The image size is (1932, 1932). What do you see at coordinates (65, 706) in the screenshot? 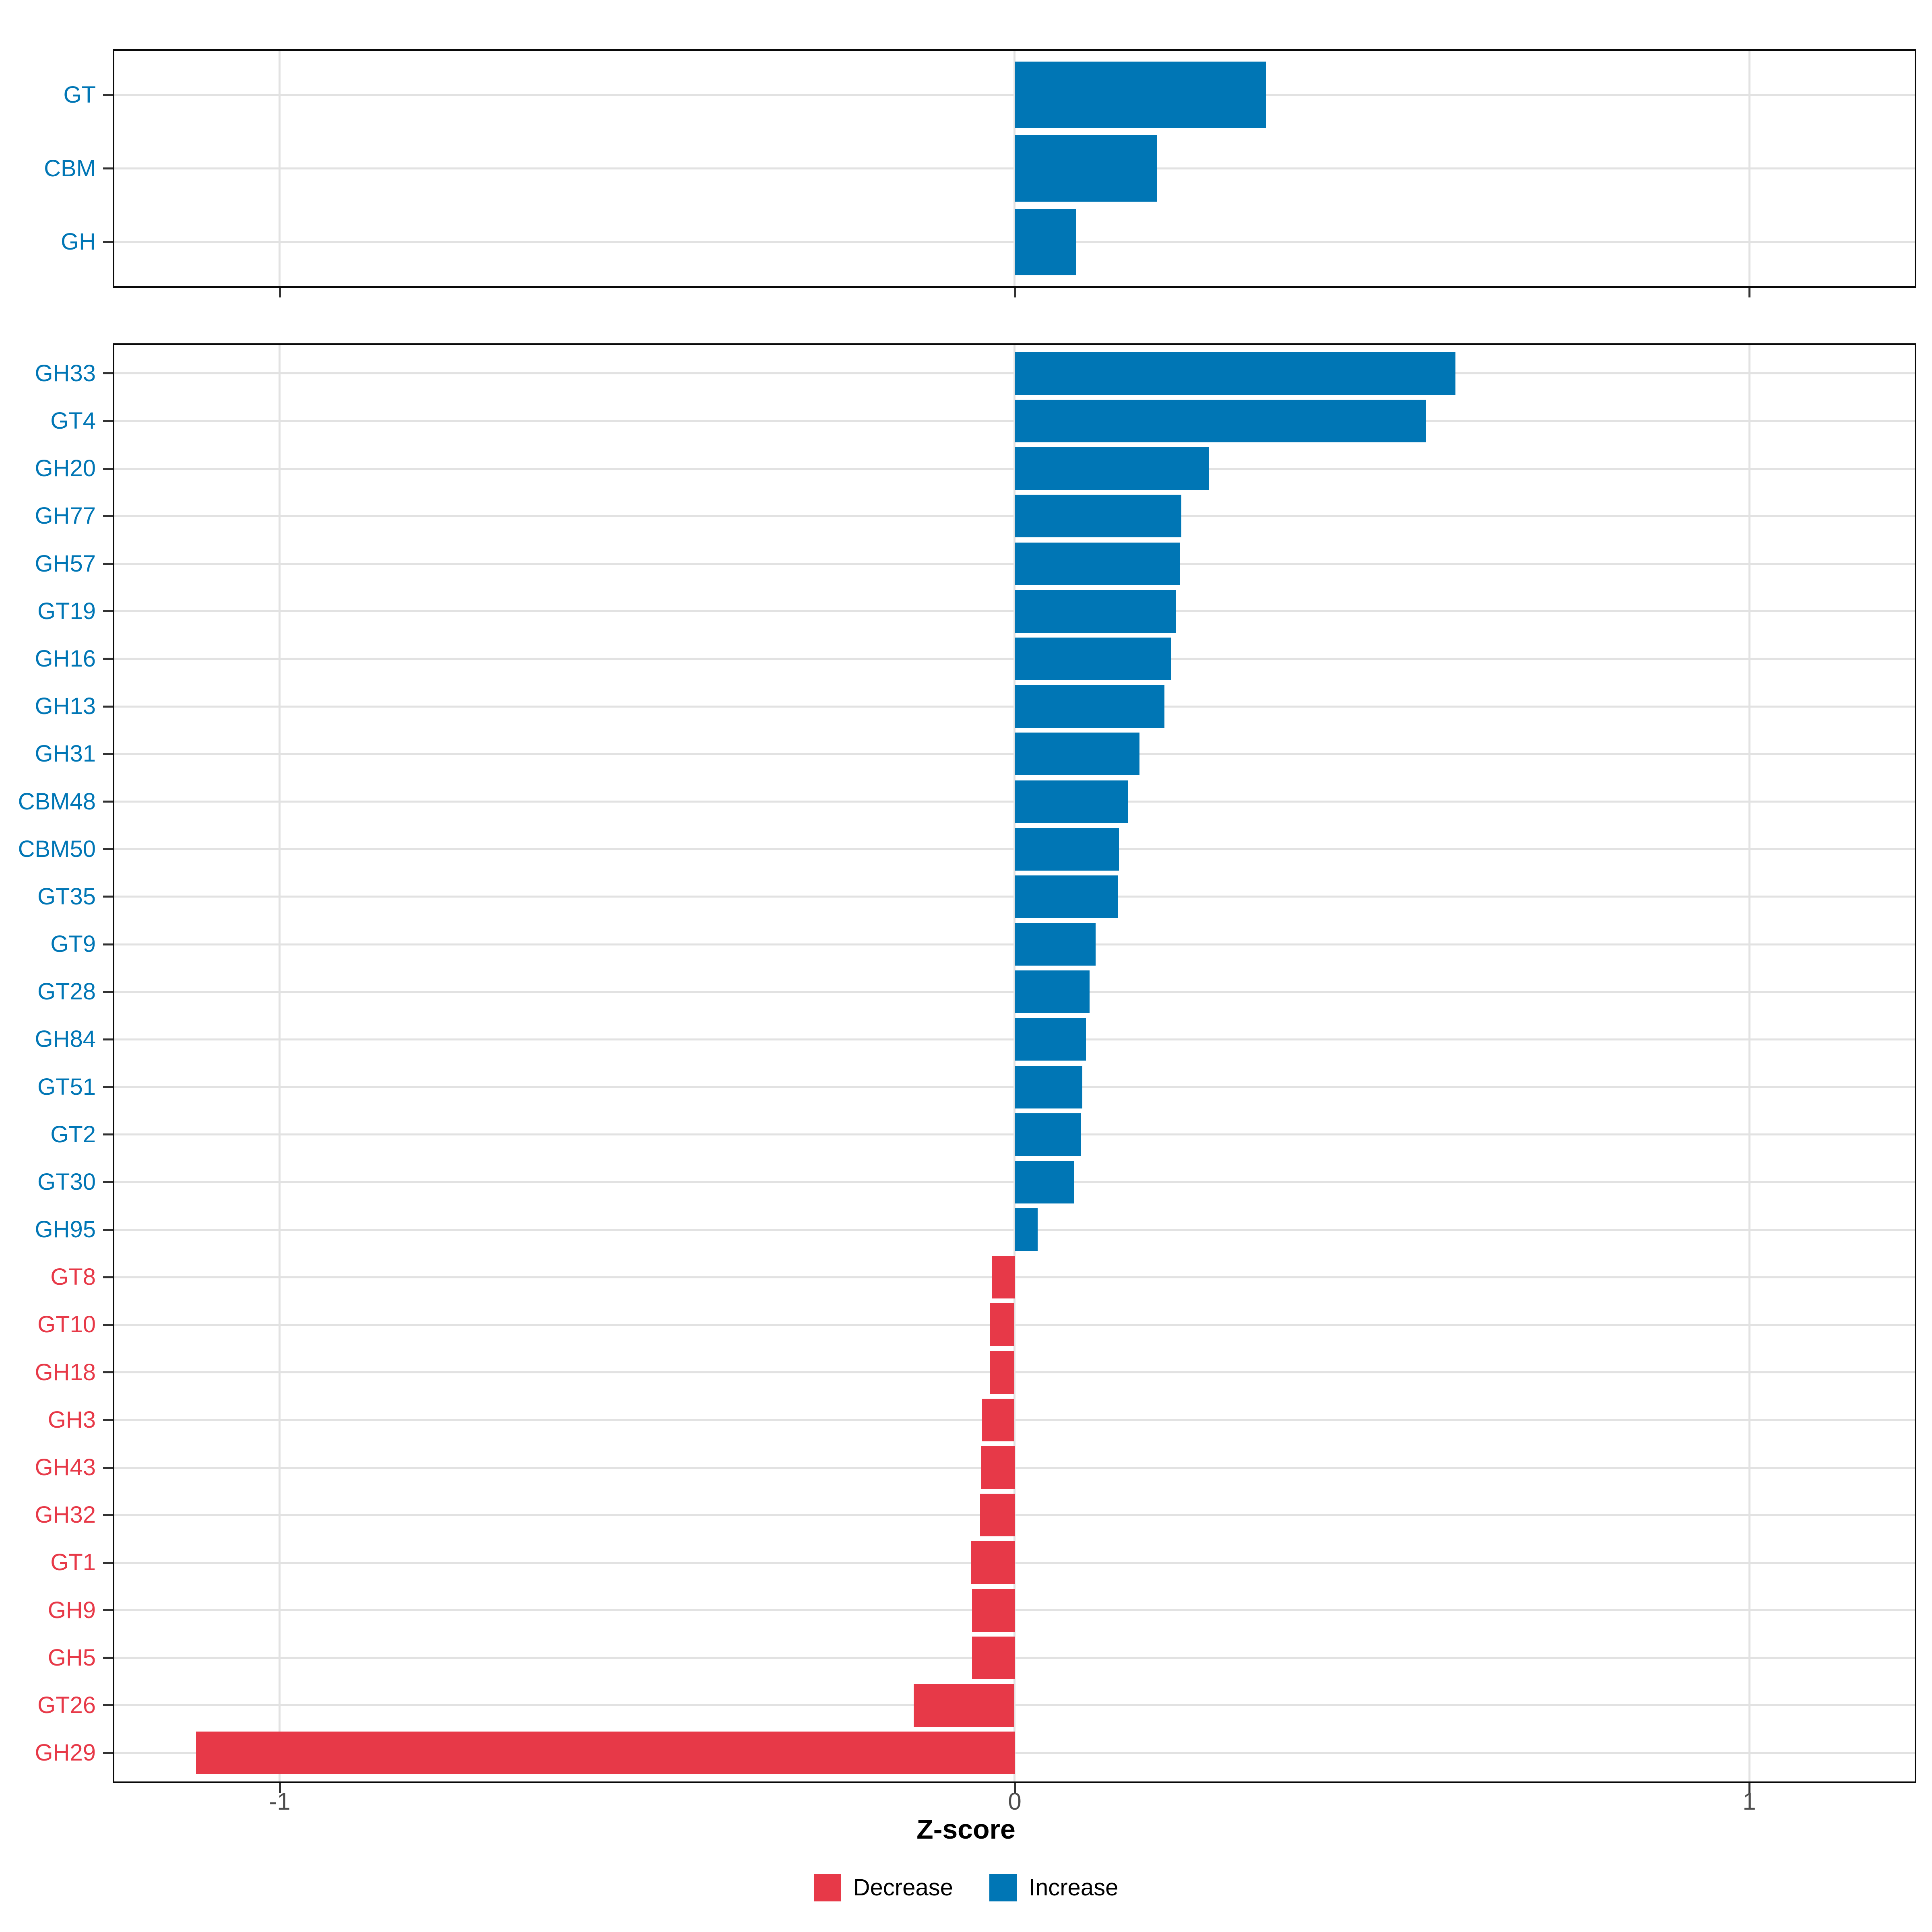
I see `y-label-GH13: GH13` at bounding box center [65, 706].